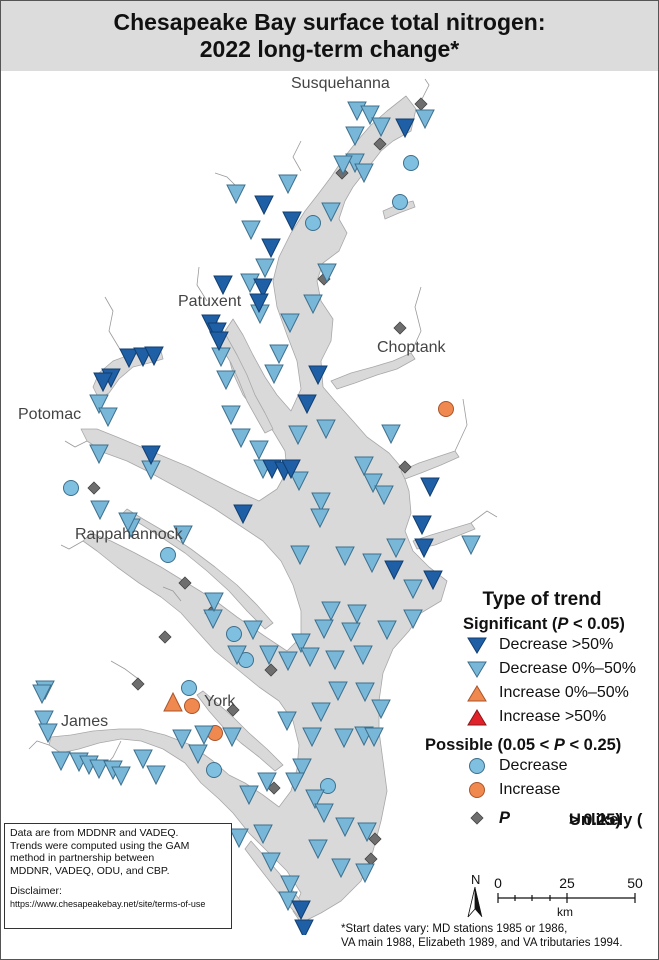 This screenshot has height=960, width=659. What do you see at coordinates (94, 833) in the screenshot?
I see `data-source-line-1: Data are from MDDNR and VADEQ.` at bounding box center [94, 833].